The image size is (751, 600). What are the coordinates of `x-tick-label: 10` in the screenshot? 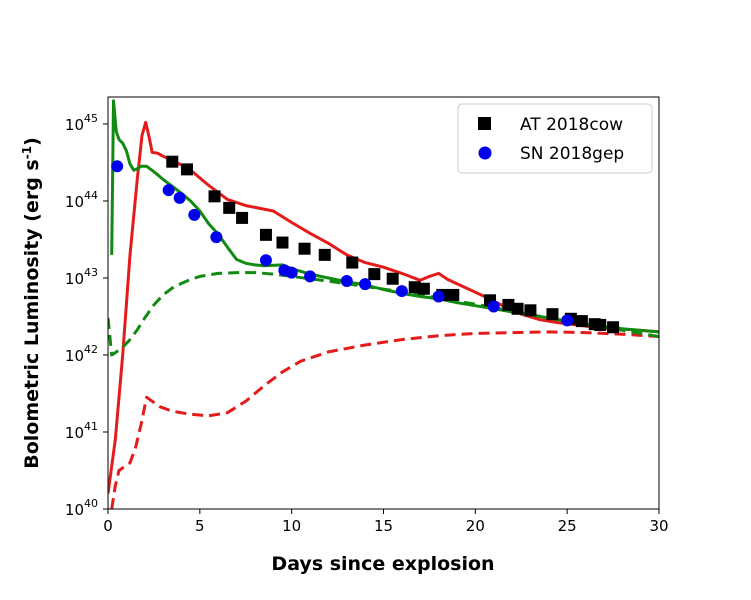 It's located at (291, 526).